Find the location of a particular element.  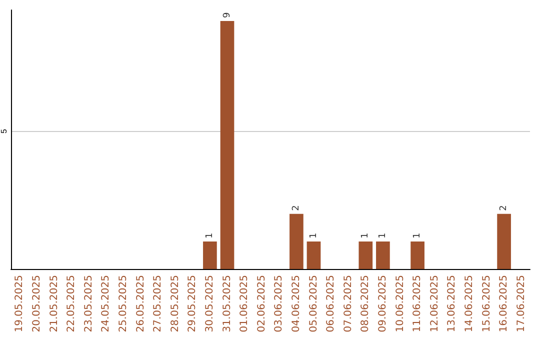

x-tick-label: 09.06.2025 is located at coordinates (382, 303).